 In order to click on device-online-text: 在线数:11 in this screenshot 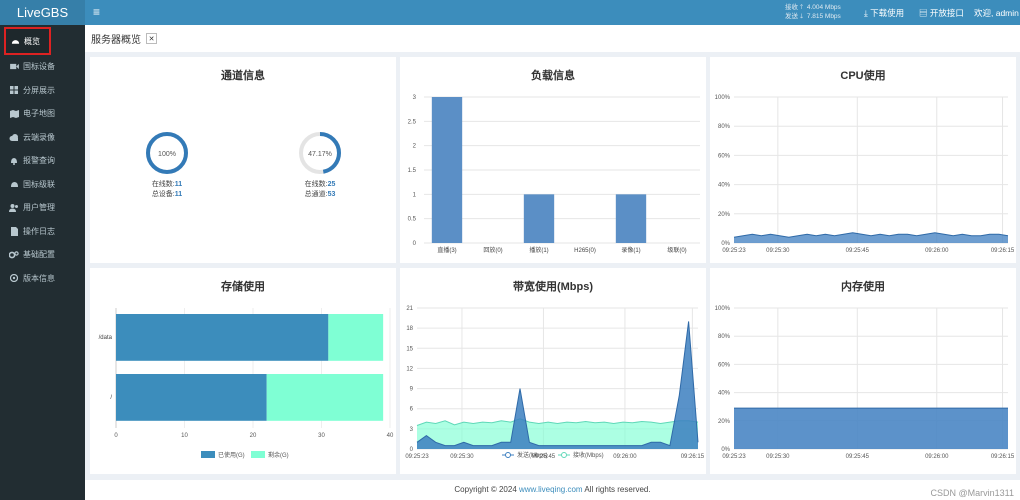, I will do `click(167, 183)`.